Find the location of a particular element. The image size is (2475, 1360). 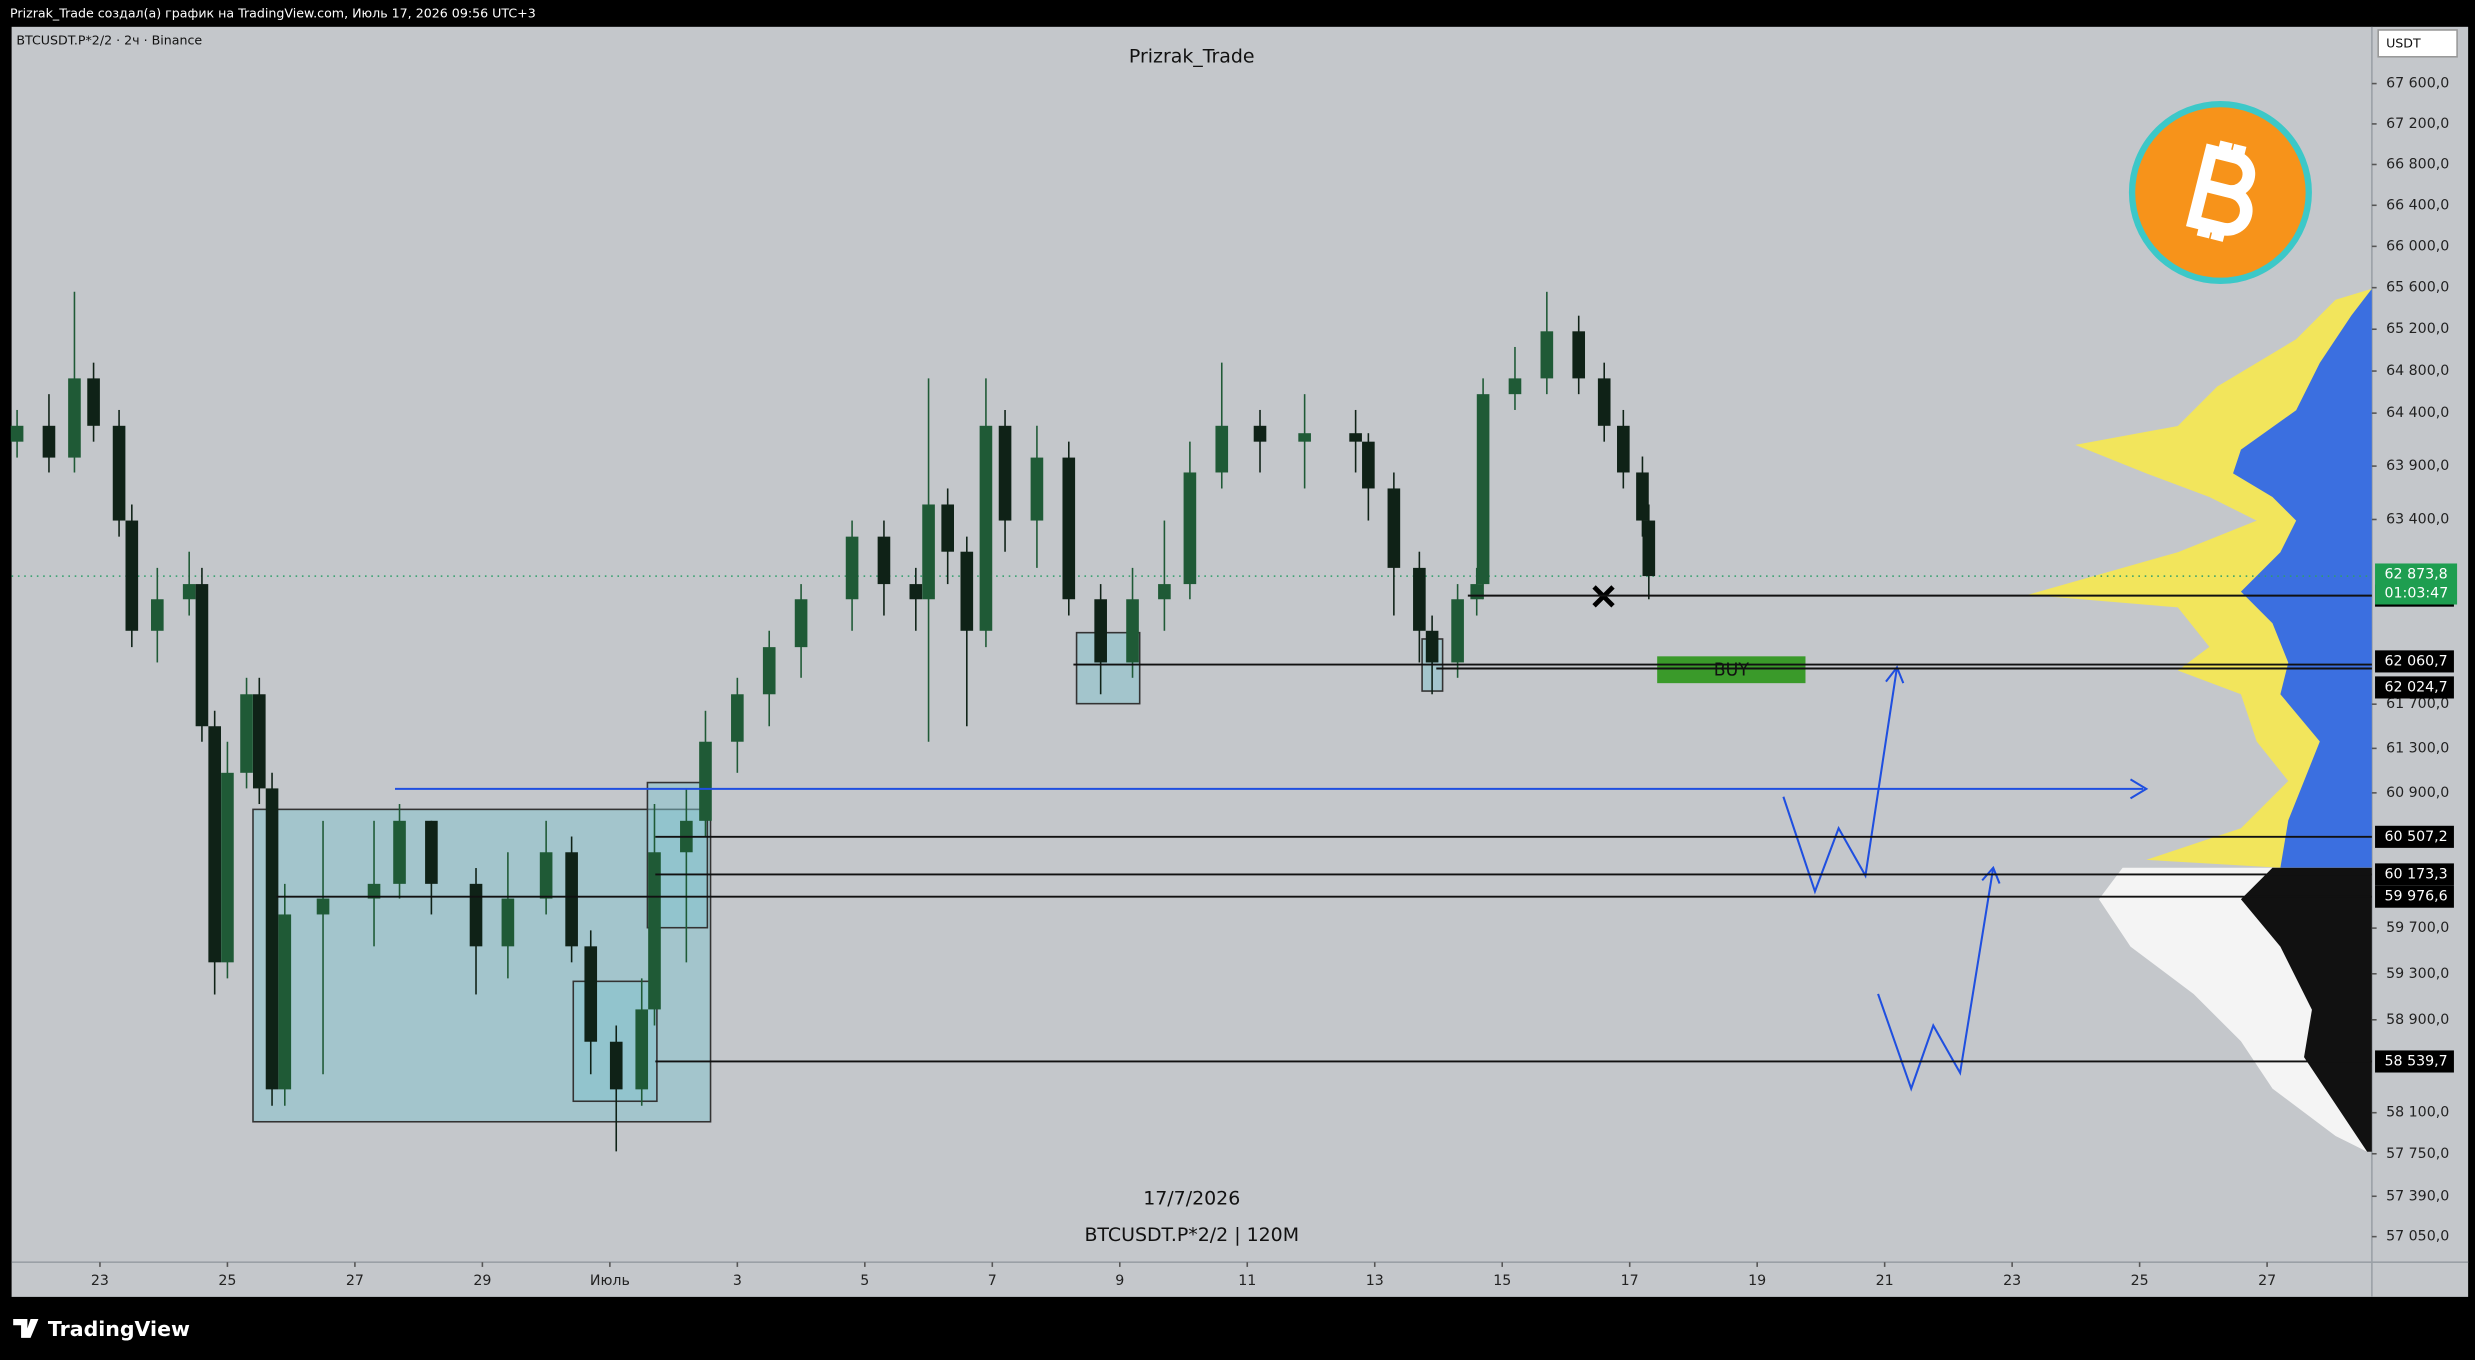

level-label: 62 060,7 is located at coordinates (2416, 661).